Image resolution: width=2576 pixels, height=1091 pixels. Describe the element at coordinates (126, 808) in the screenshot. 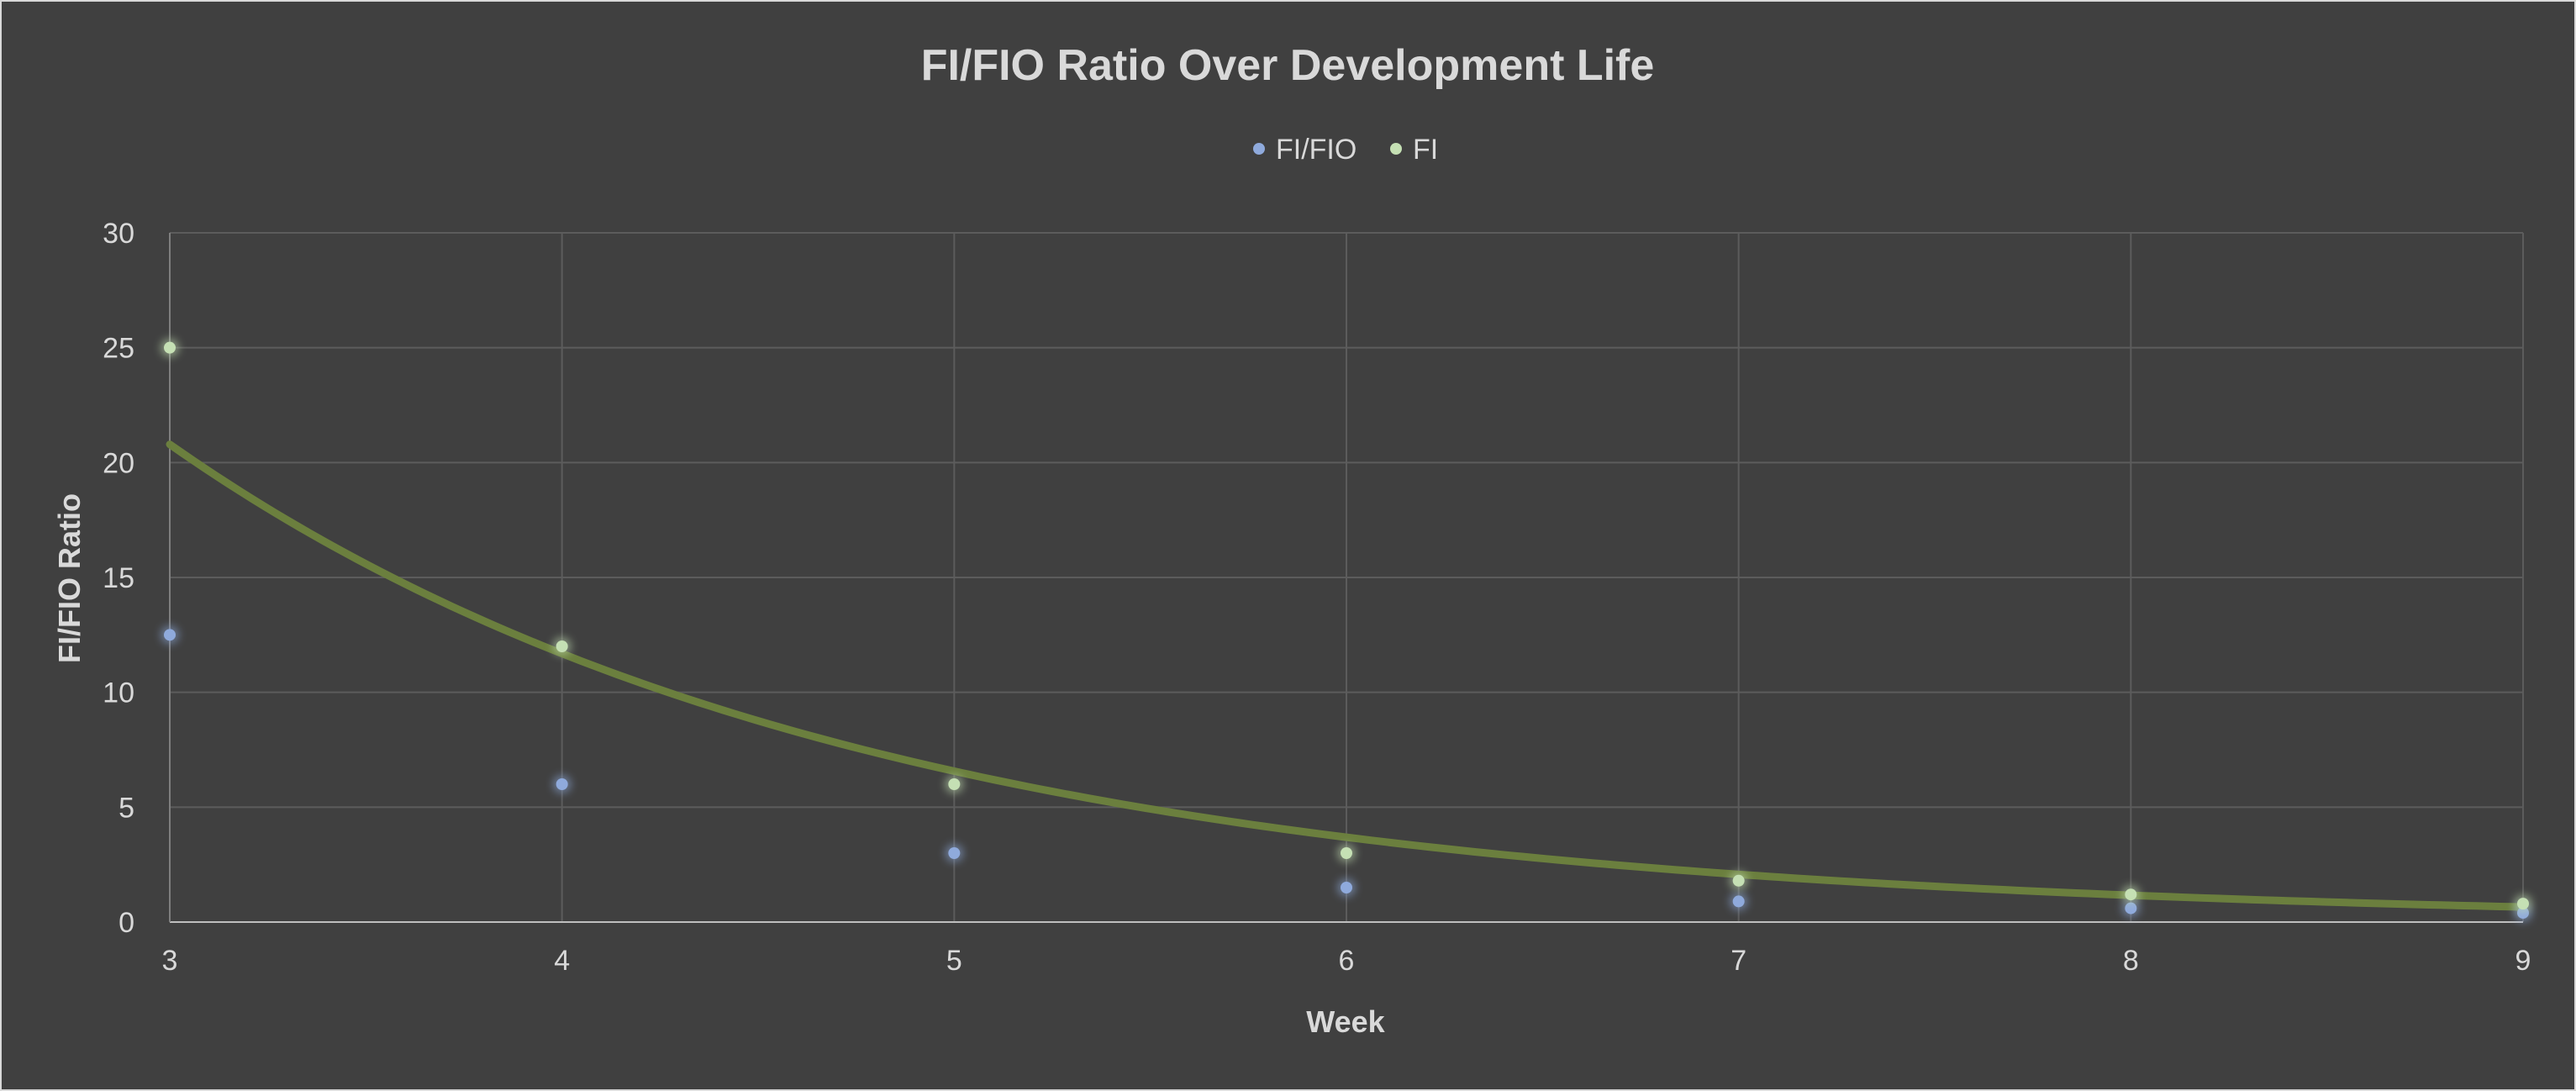

I see `y-tick-label: 5` at that location.